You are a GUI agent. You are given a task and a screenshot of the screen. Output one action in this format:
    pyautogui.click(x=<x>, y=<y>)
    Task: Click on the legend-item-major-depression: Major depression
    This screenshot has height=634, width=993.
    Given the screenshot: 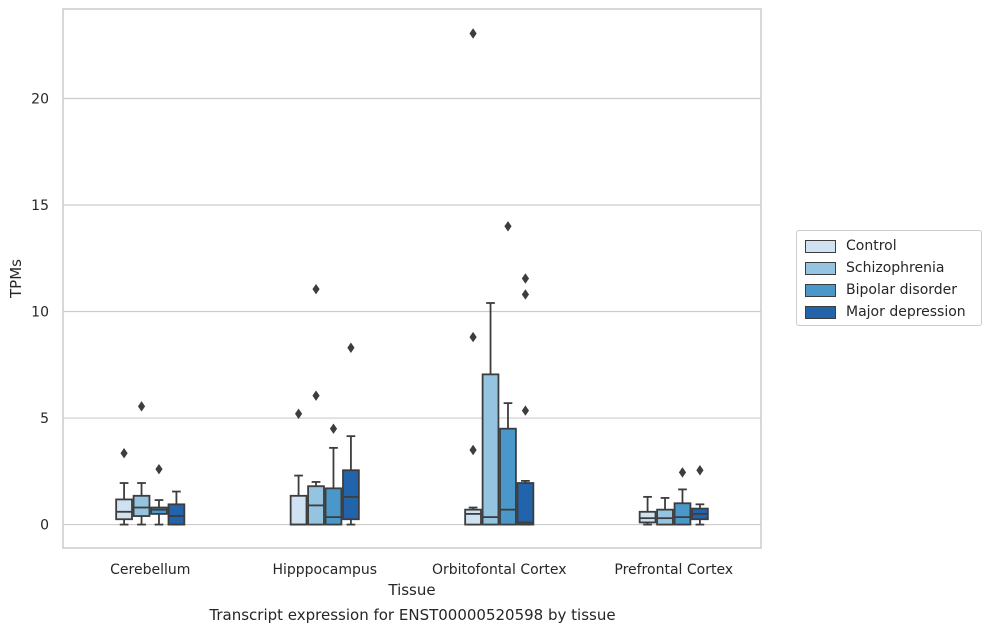 What is the action you would take?
    pyautogui.click(x=885, y=312)
    